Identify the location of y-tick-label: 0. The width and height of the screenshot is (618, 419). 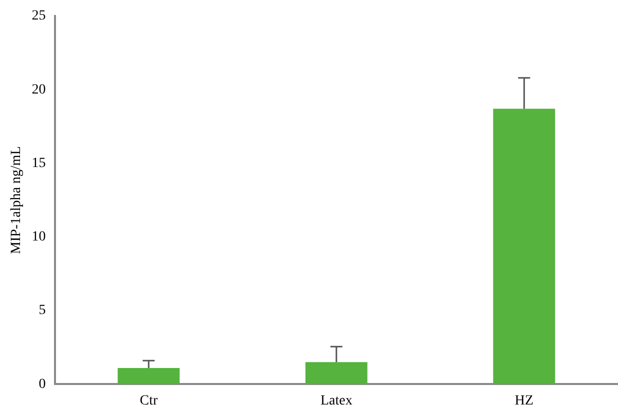
(42, 384).